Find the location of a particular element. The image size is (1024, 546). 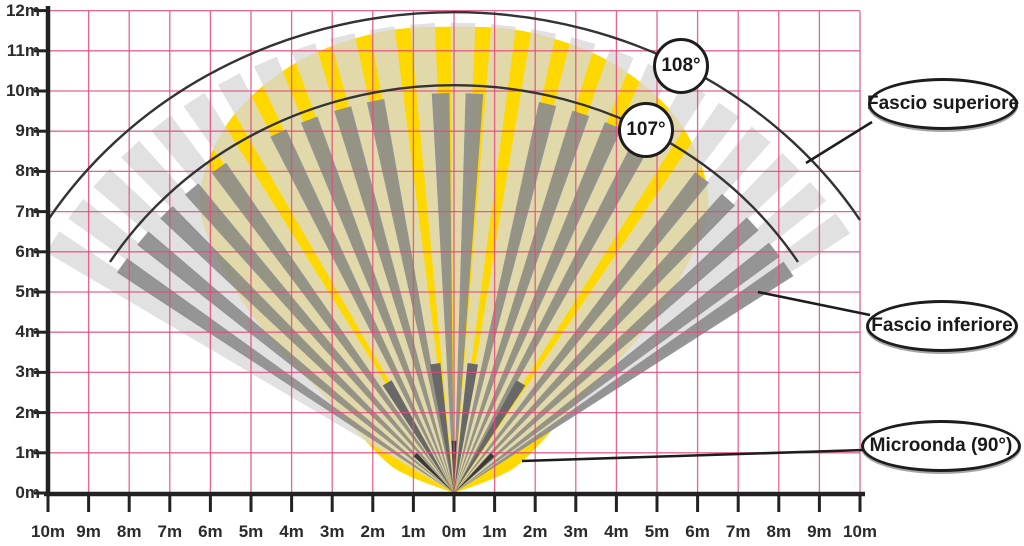

y-axis-label: 3m is located at coordinates (27, 372).